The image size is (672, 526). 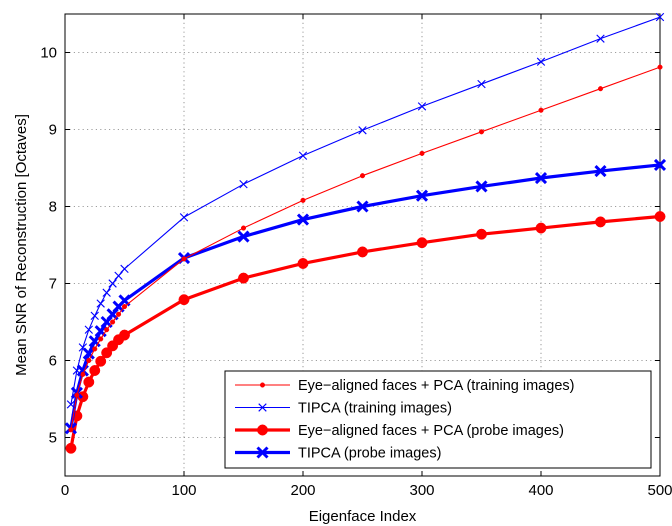 What do you see at coordinates (48, 53) in the screenshot?
I see `y-tick-label: 10` at bounding box center [48, 53].